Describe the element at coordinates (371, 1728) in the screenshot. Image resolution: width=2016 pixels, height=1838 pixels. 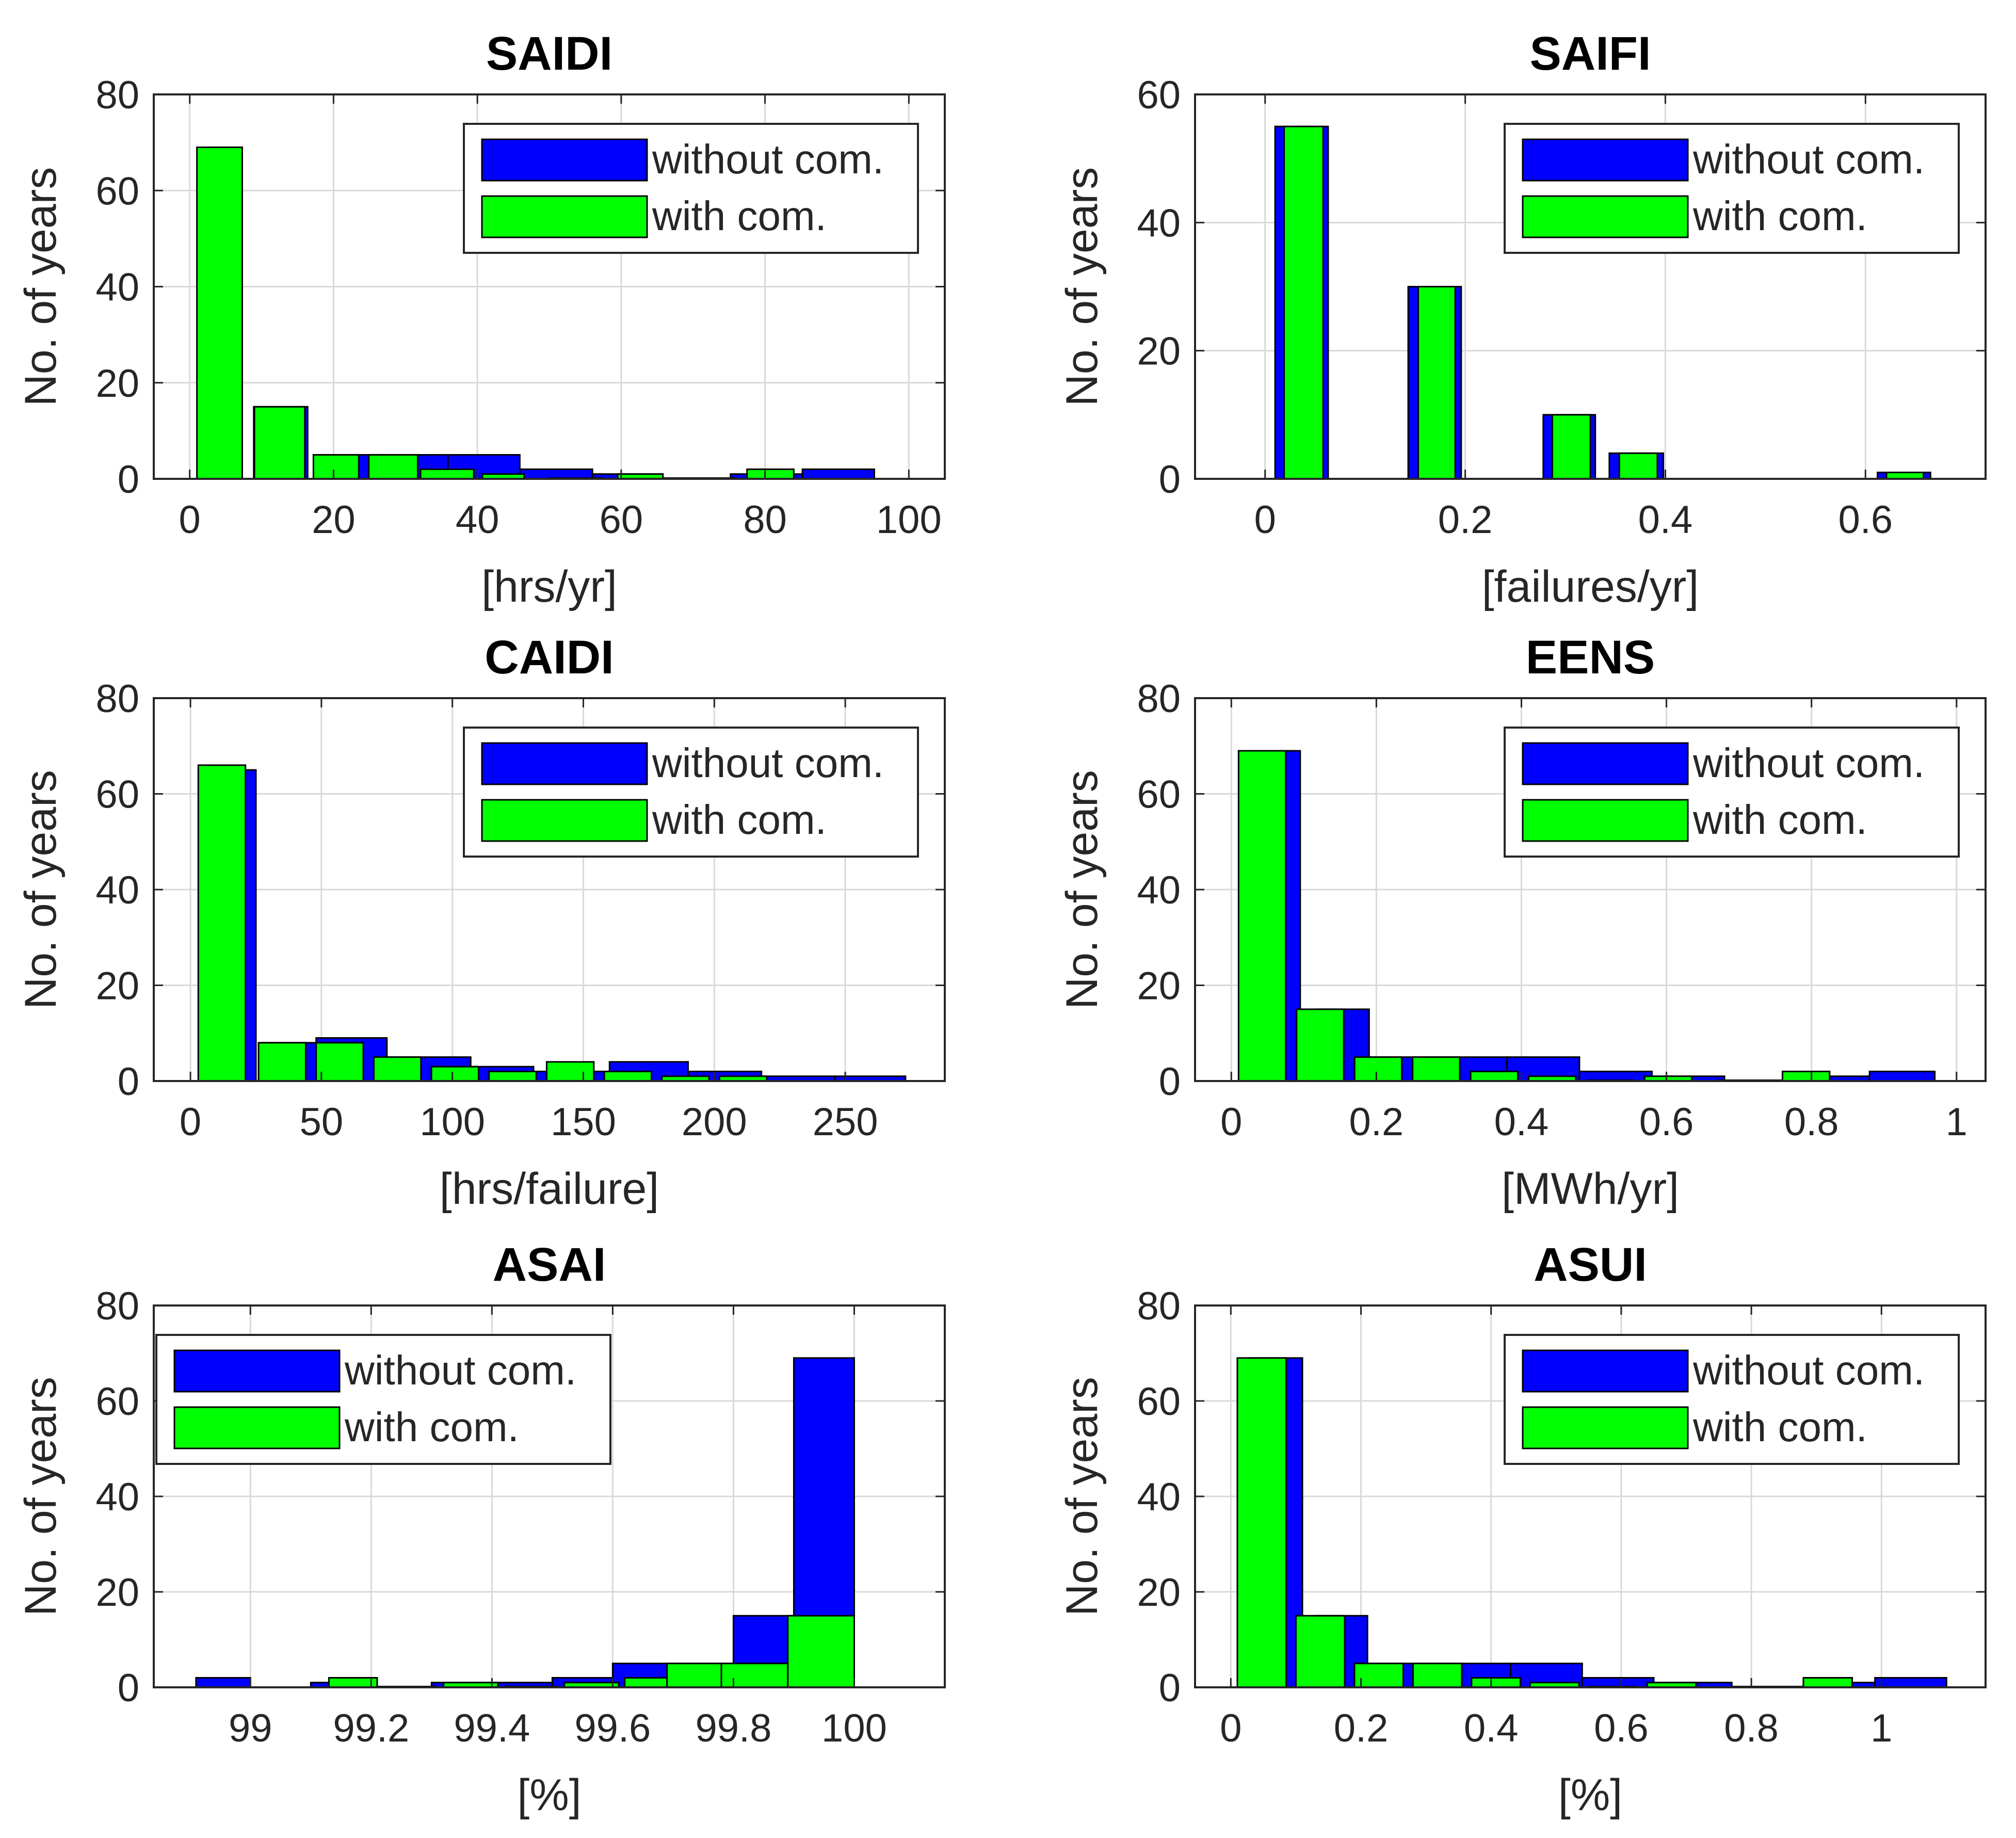
I see `x-tick-label: 99.2` at that location.